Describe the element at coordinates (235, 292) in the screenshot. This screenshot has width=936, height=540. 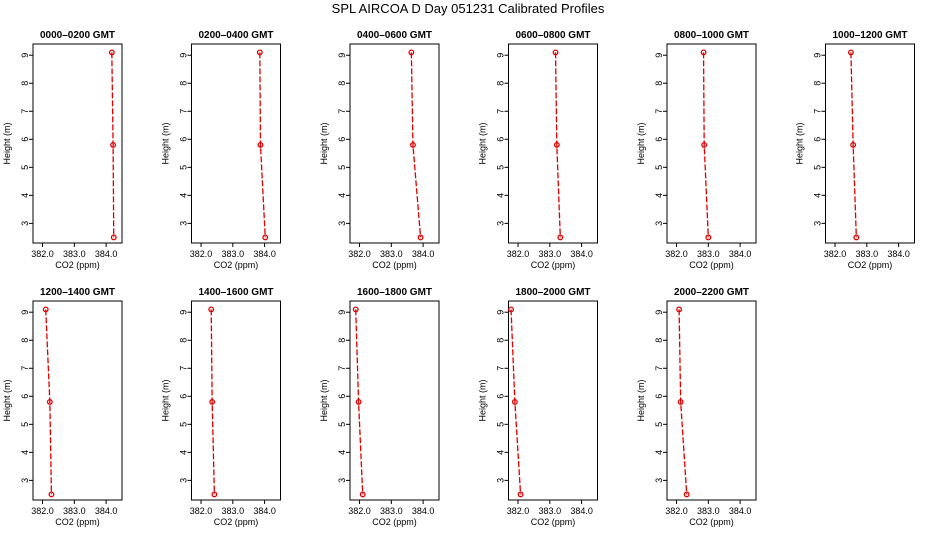
I see `panel-title: 1400–1600 GMT` at that location.